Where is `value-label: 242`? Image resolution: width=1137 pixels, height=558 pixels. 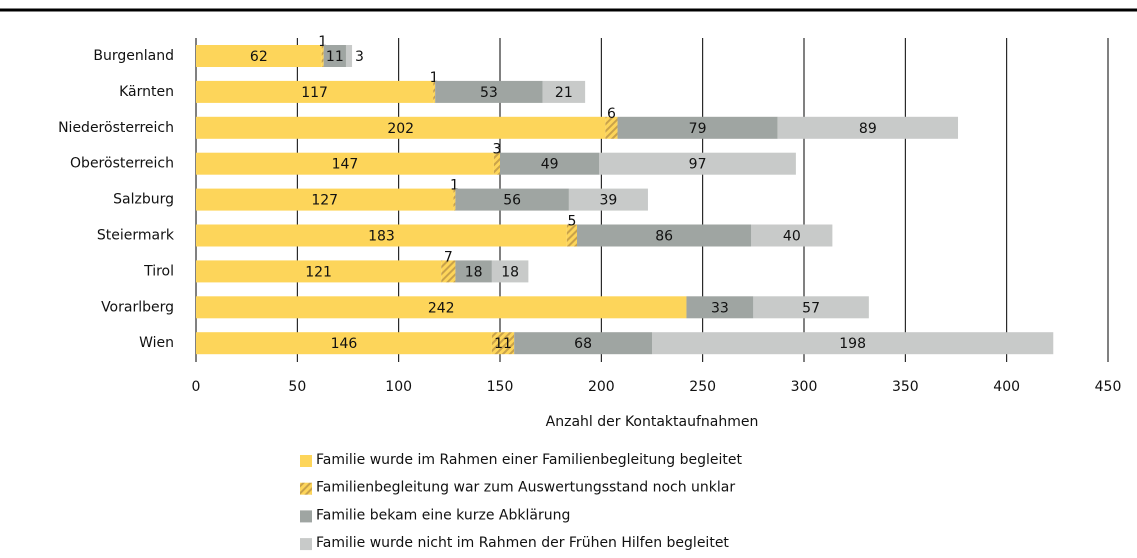
value-label: 242 is located at coordinates (441, 308).